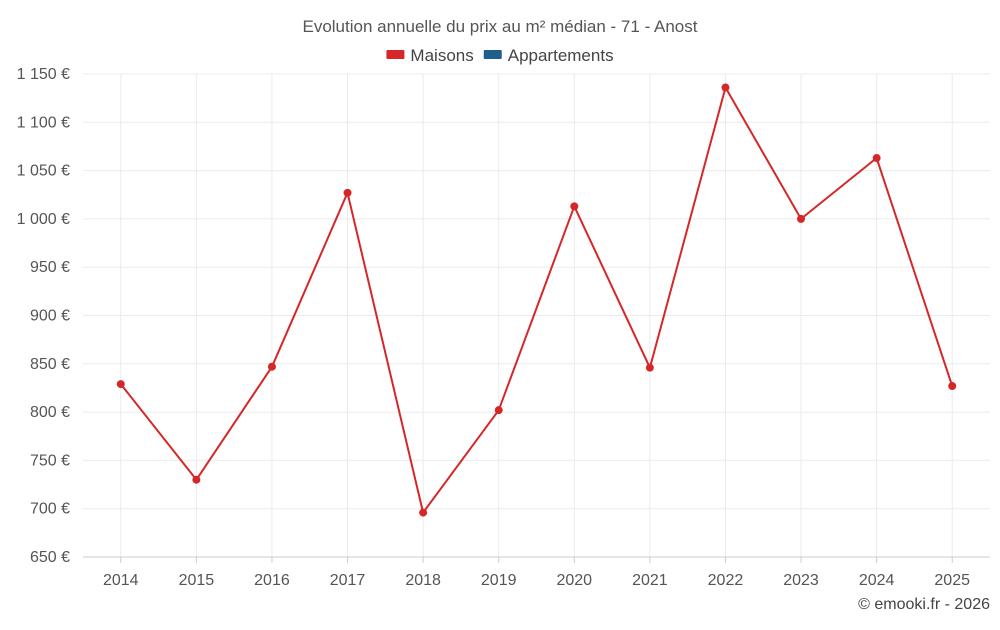  Describe the element at coordinates (50, 557) in the screenshot. I see `y-tick-label: 650 €` at that location.